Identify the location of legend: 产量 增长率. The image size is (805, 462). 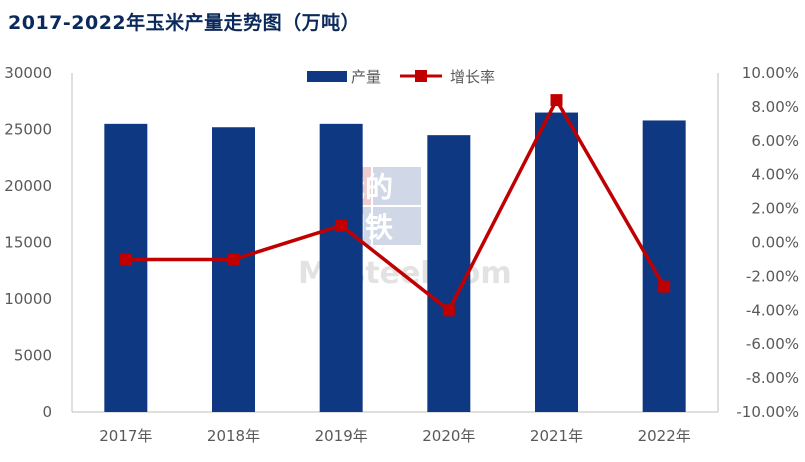
(401, 77).